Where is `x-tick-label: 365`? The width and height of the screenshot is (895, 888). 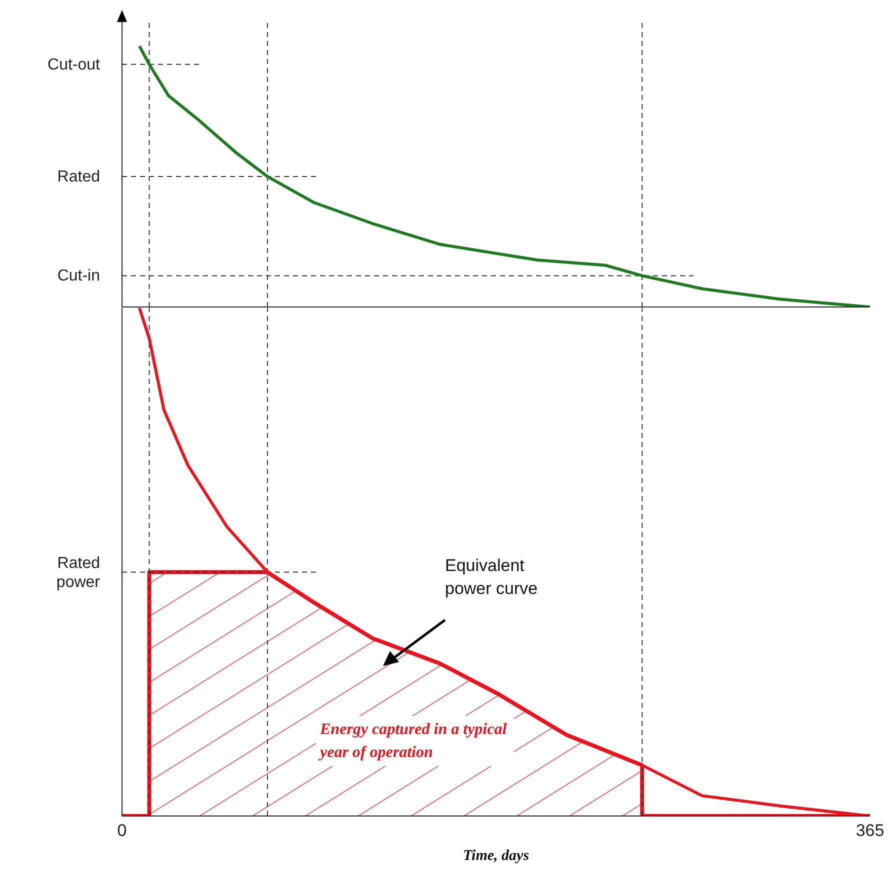 x-tick-label: 365 is located at coordinates (870, 830).